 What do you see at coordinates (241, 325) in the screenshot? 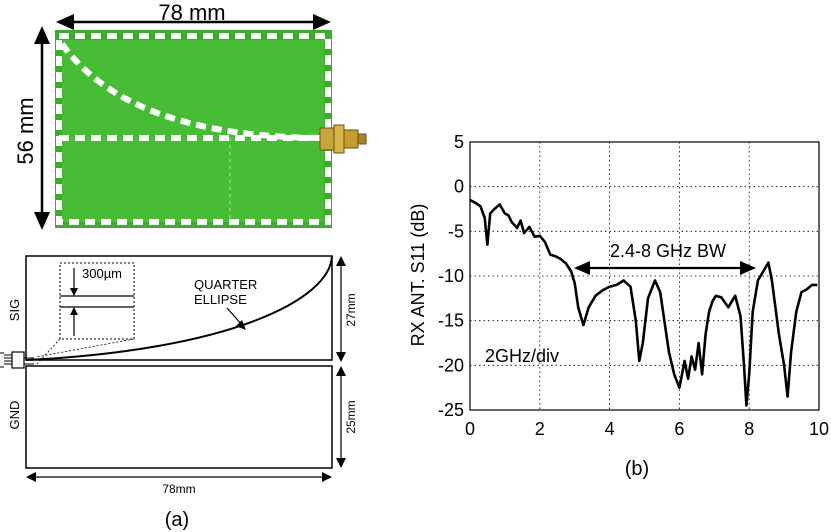
I see `ellipse-pointer-head` at bounding box center [241, 325].